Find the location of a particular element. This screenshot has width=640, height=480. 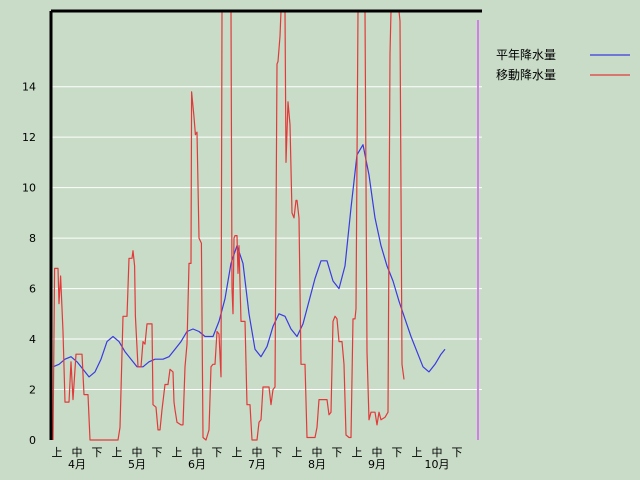

y-tick-label: 4 is located at coordinates (32, 339).